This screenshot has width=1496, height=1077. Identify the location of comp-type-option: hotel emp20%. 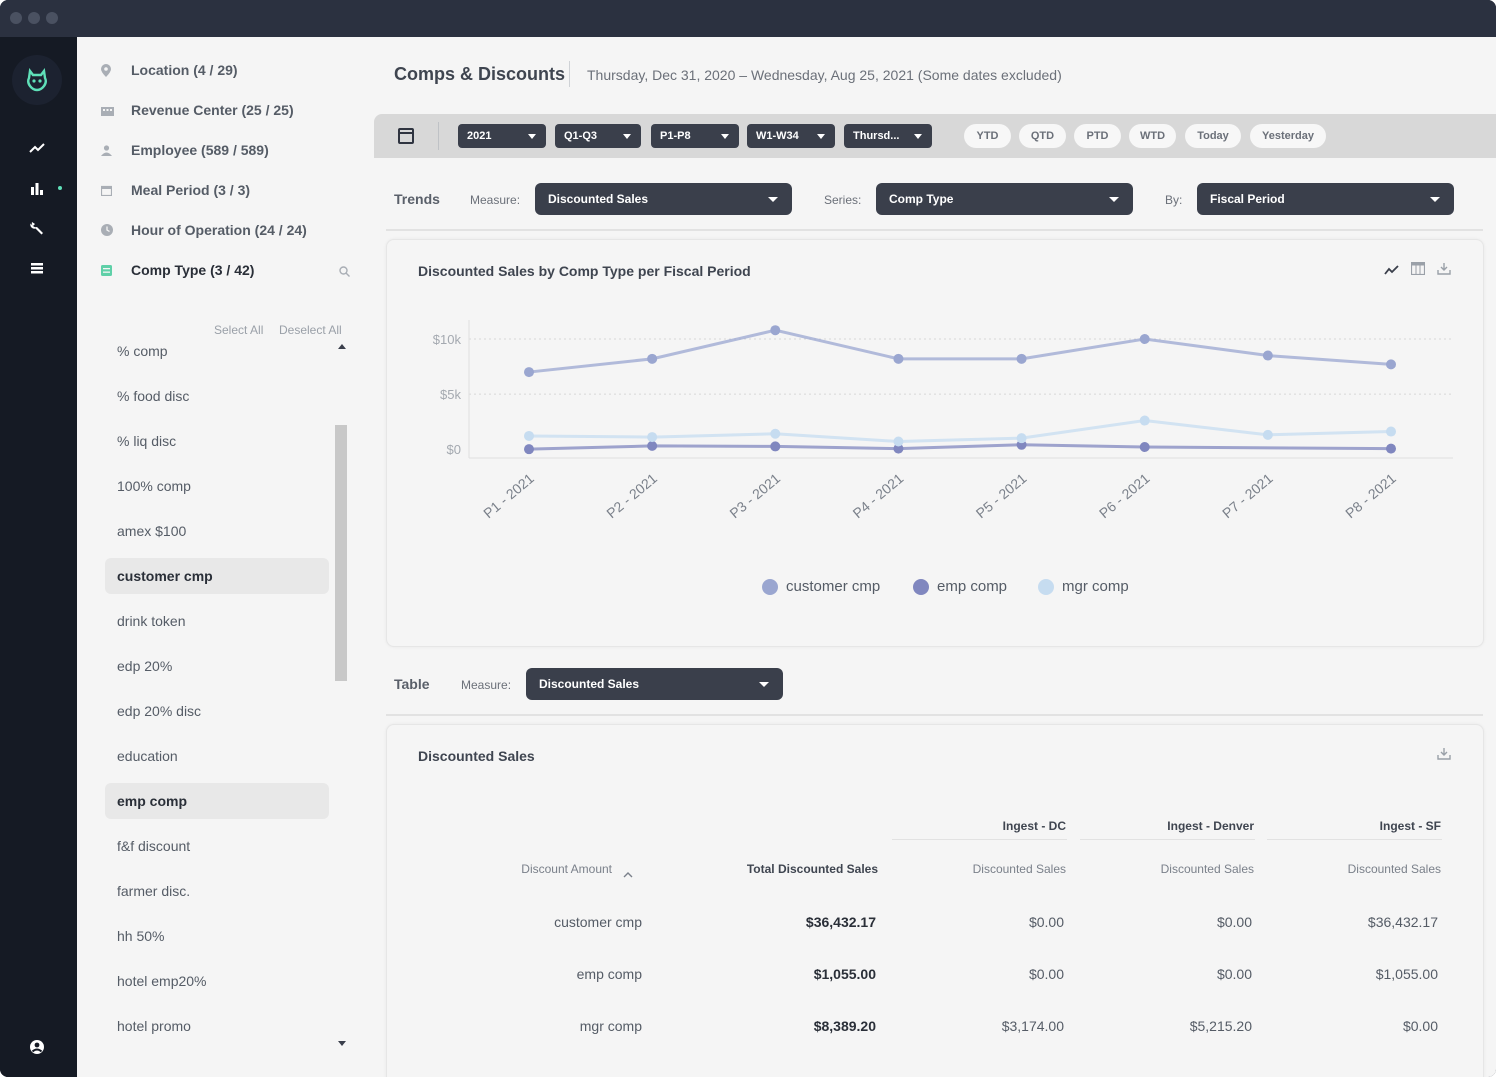
(162, 981).